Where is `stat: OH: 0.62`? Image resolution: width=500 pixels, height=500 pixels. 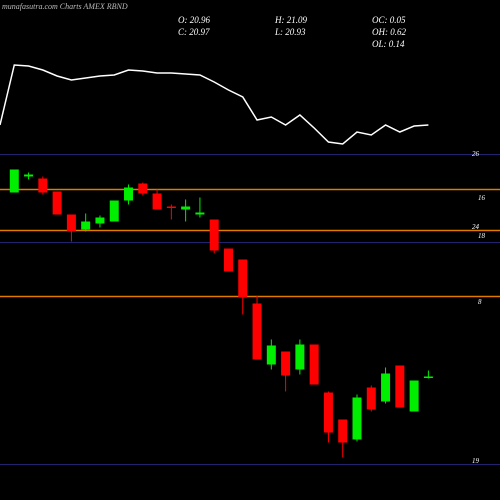 stat: OH: 0.62 is located at coordinates (389, 32).